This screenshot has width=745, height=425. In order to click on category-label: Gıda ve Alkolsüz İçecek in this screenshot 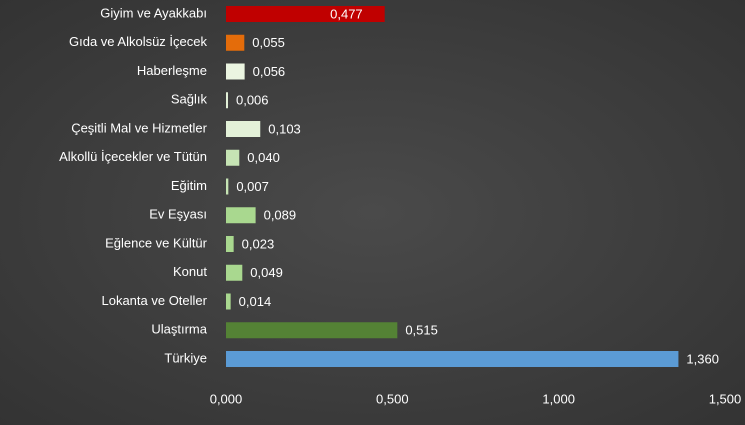, I will do `click(138, 41)`.